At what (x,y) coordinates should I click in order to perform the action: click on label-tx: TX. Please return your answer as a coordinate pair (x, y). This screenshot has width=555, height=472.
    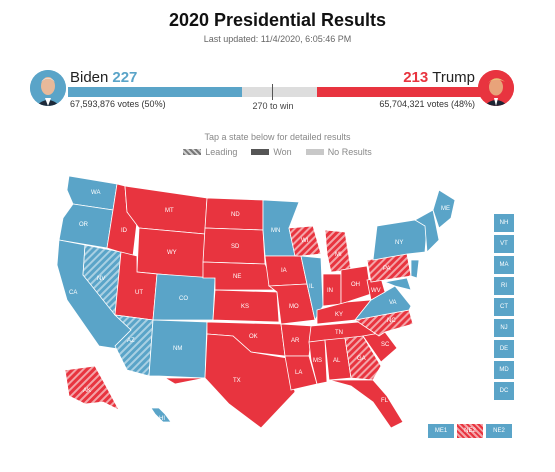
    Looking at the image, I should click on (237, 381).